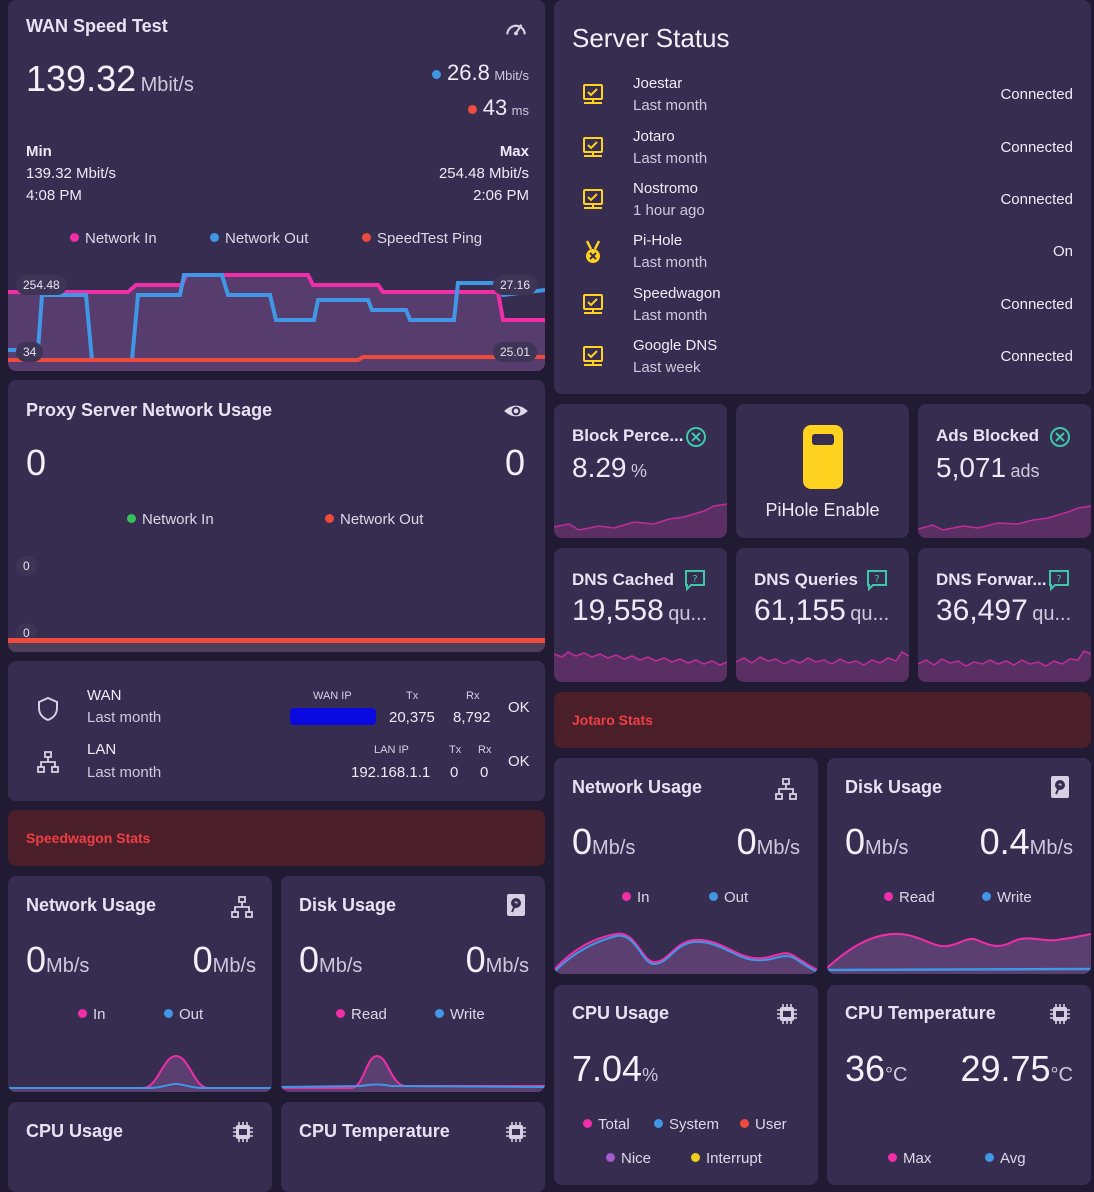 The height and width of the screenshot is (1192, 1094). I want to click on speedwagon-network-chart, so click(140, 1073).